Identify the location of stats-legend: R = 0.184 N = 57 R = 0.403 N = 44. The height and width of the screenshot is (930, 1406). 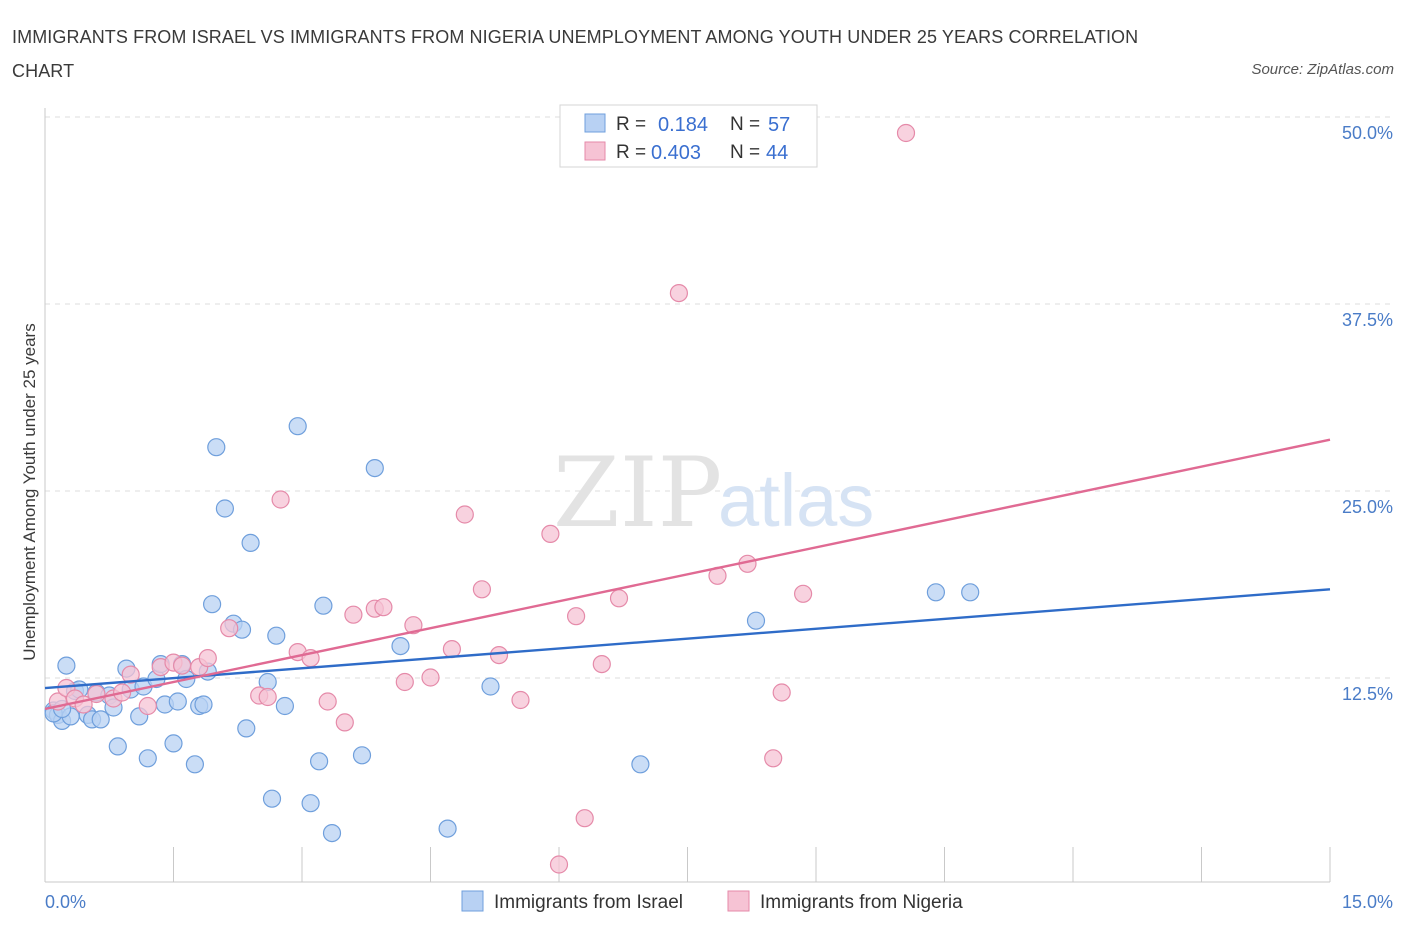
(688, 136).